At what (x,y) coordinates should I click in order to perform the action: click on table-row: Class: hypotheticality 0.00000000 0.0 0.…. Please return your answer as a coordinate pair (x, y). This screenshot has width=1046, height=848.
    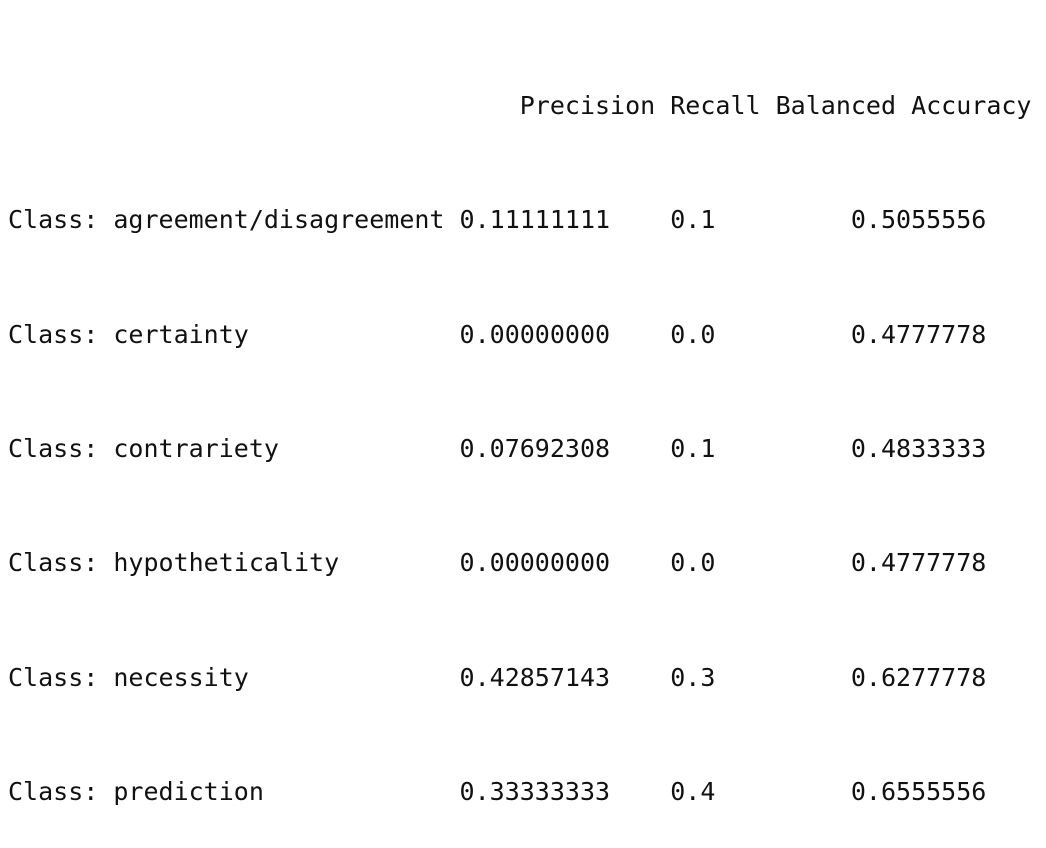
    Looking at the image, I should click on (497, 563).